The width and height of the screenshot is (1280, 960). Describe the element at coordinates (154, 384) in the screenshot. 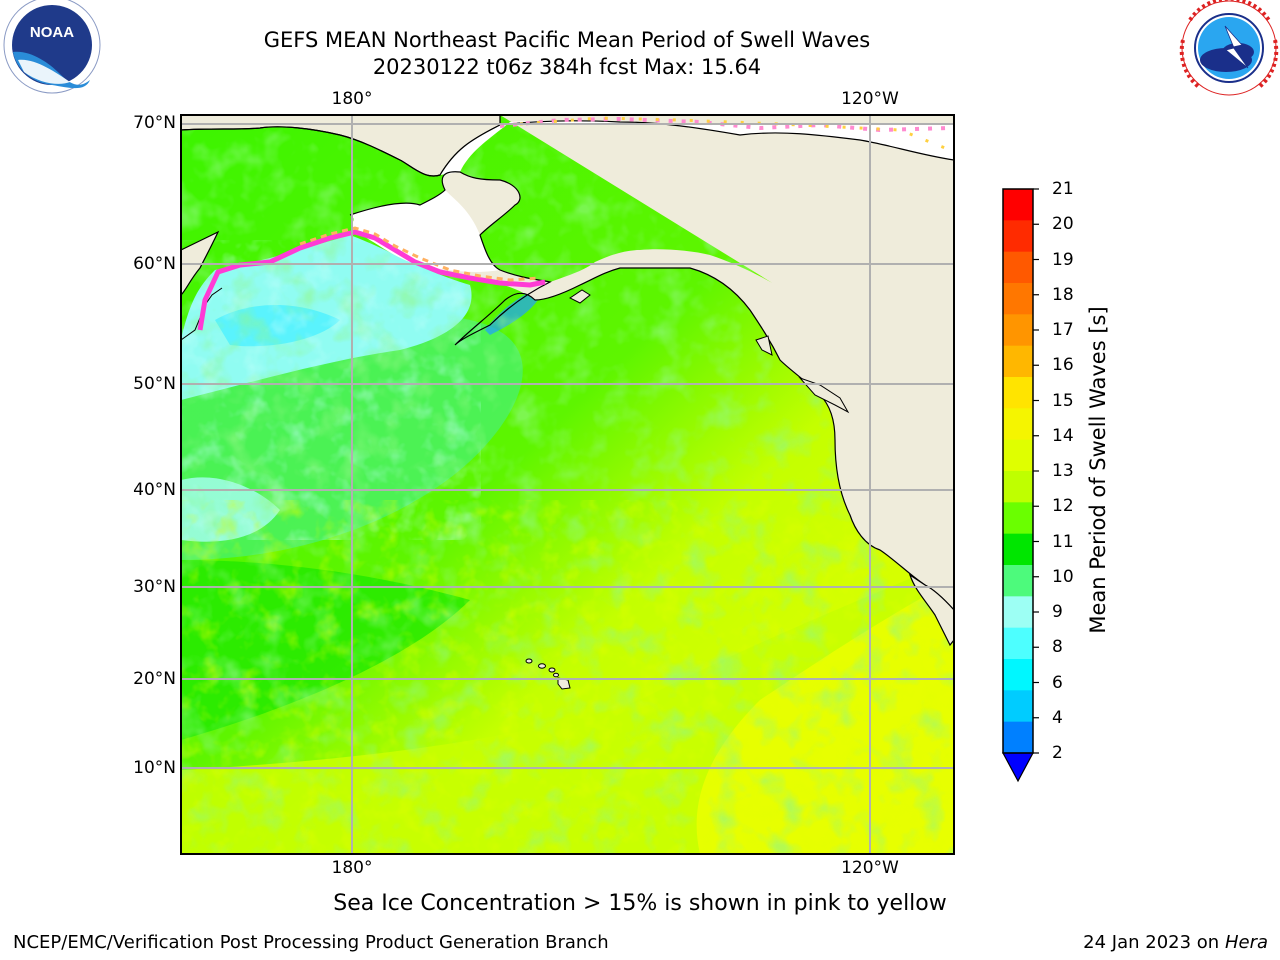

I see `lat-label-50n: 50°N` at that location.